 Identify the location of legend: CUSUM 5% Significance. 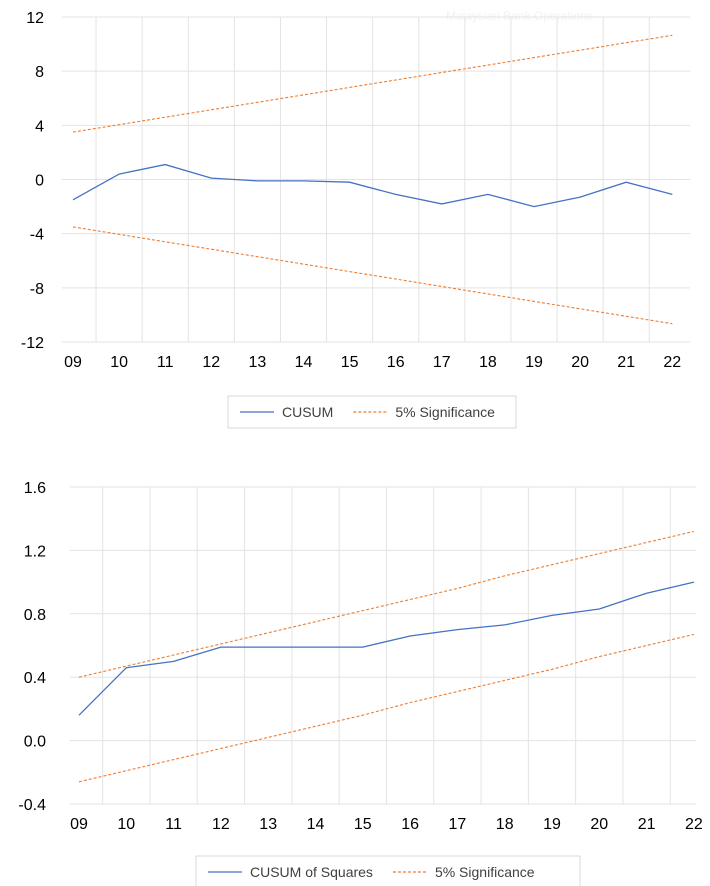
(372, 412).